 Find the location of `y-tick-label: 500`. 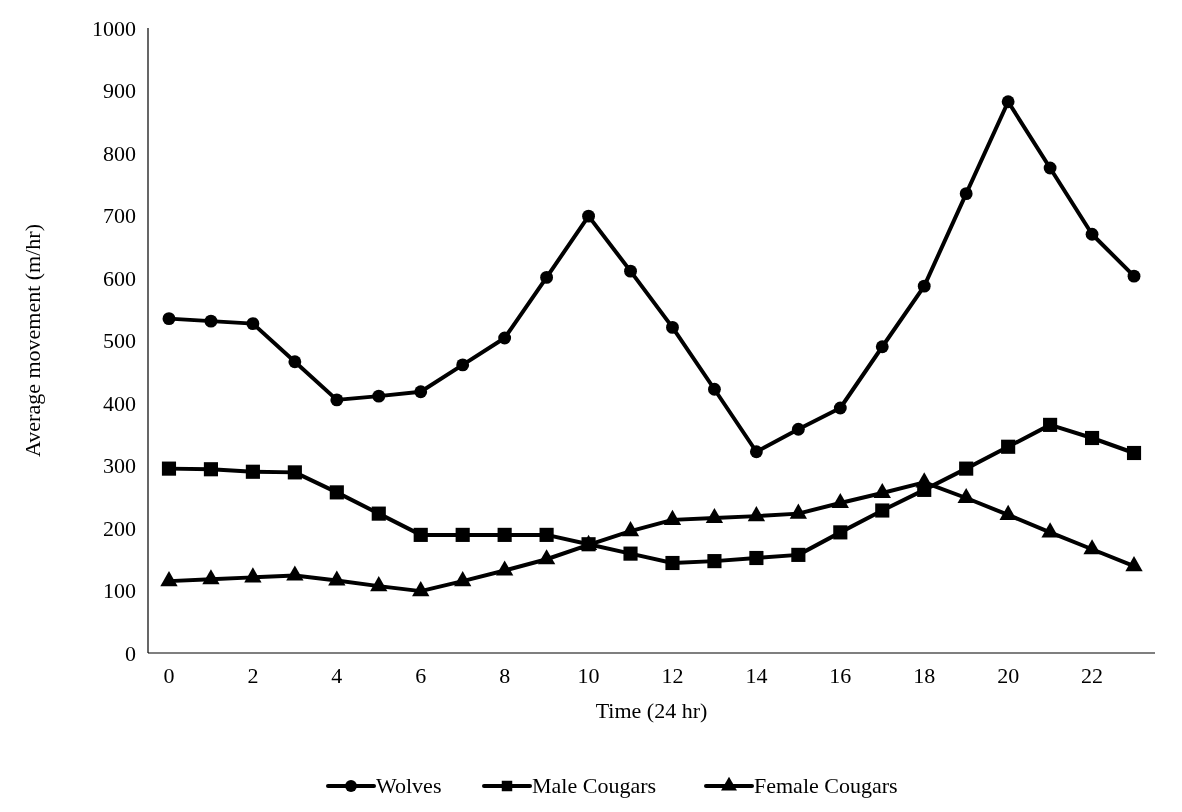

y-tick-label: 500 is located at coordinates (119, 340).